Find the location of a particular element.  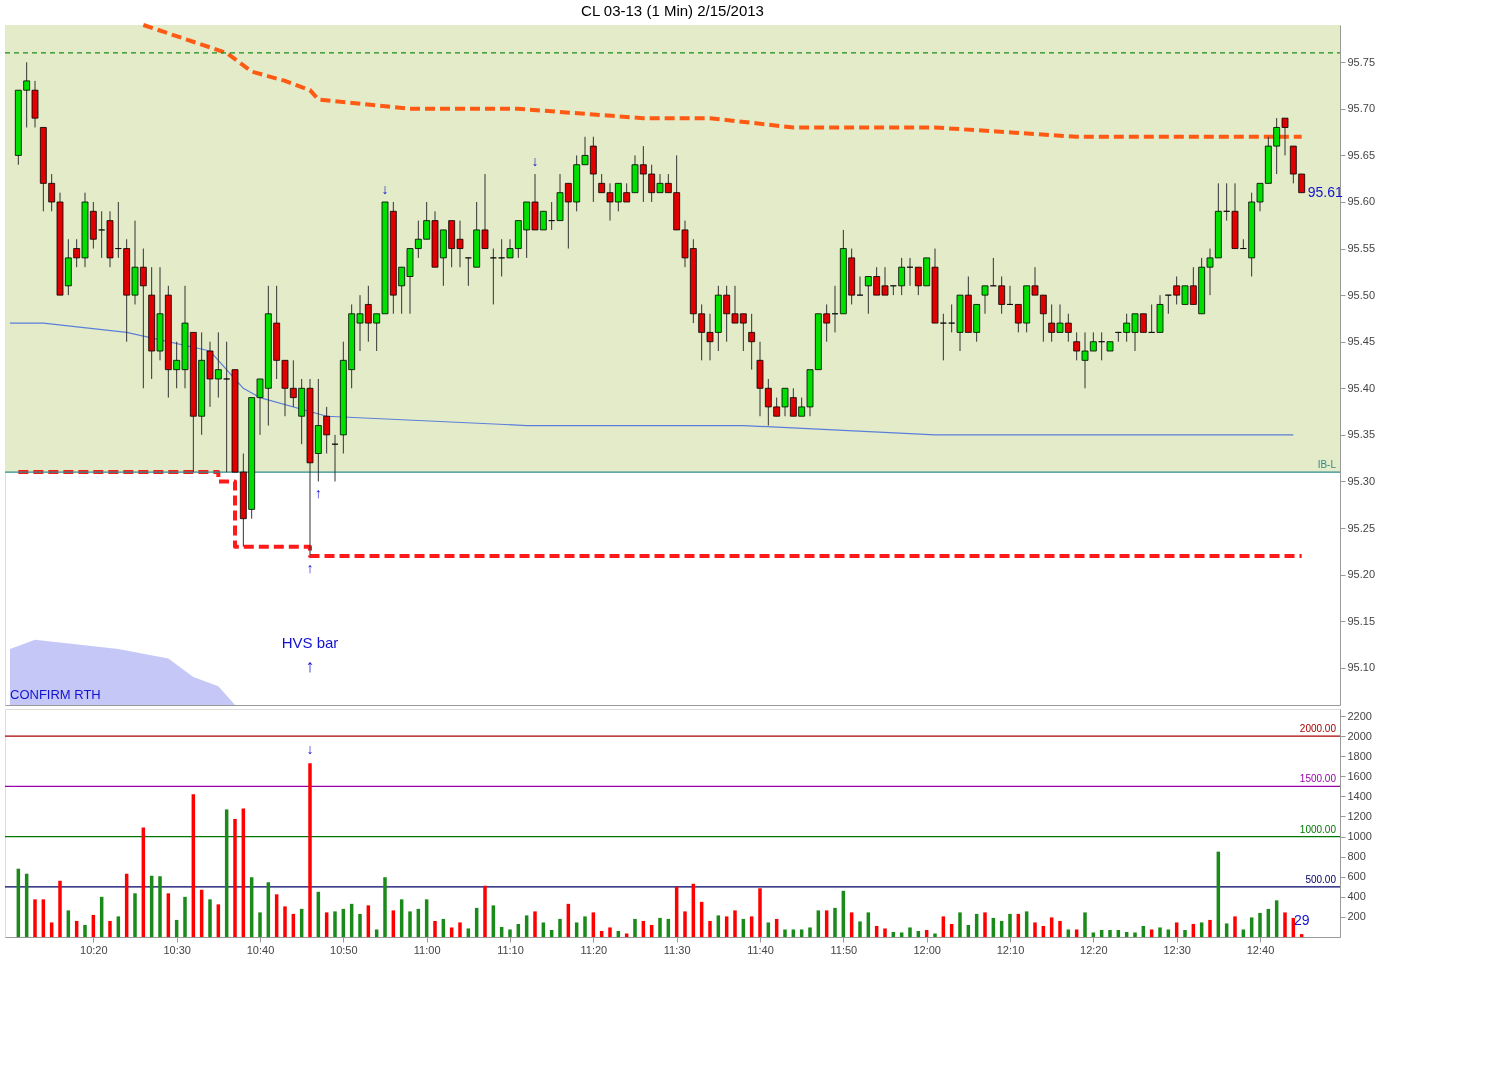

y-tick-label: 95.40 is located at coordinates (1361, 387).